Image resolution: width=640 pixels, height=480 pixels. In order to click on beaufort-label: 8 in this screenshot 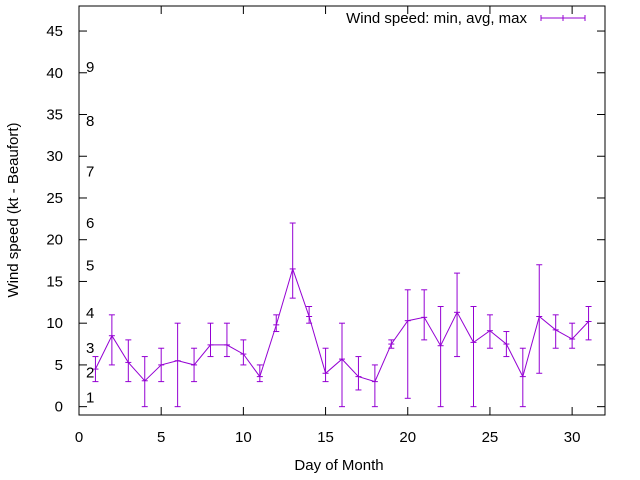, I will do `click(90, 121)`.